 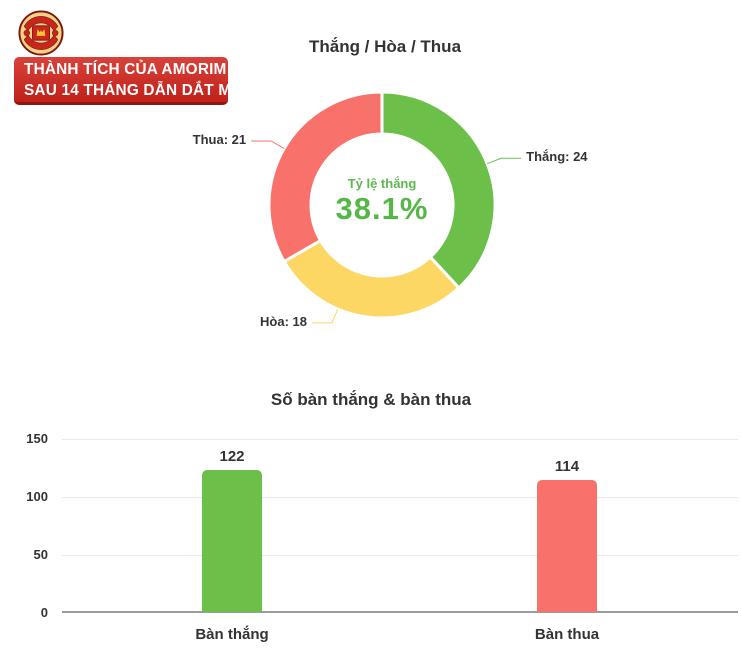 What do you see at coordinates (567, 466) in the screenshot?
I see `bar-value-ban-thua: 114` at bounding box center [567, 466].